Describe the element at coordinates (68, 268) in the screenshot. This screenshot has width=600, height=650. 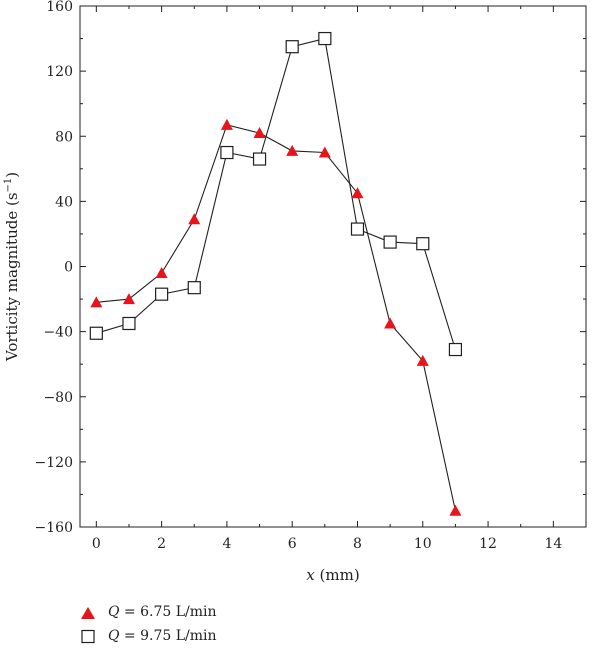
I see `y-tick-label: 0` at that location.